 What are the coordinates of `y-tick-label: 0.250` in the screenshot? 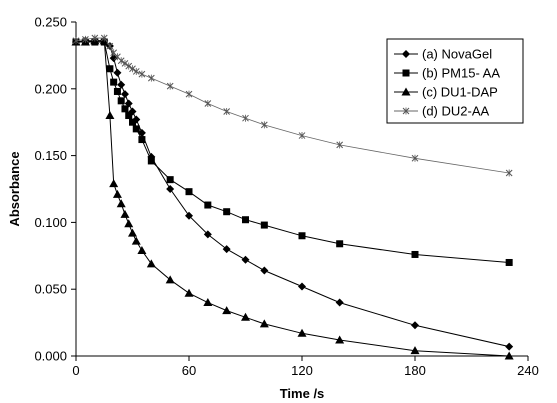 It's located at (50, 22).